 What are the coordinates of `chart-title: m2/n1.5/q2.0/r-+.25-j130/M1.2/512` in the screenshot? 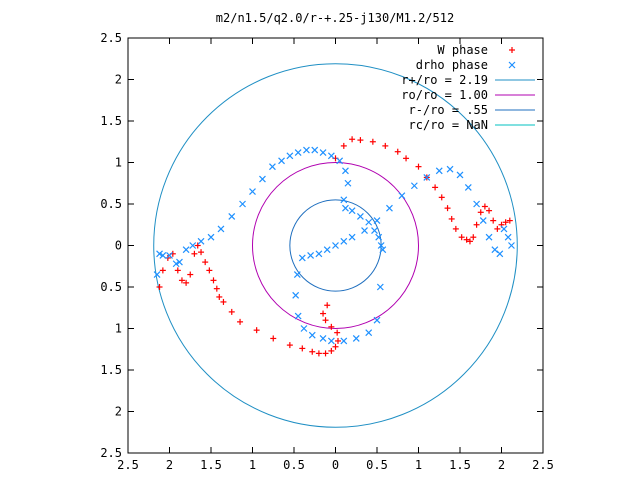 It's located at (335, 18).